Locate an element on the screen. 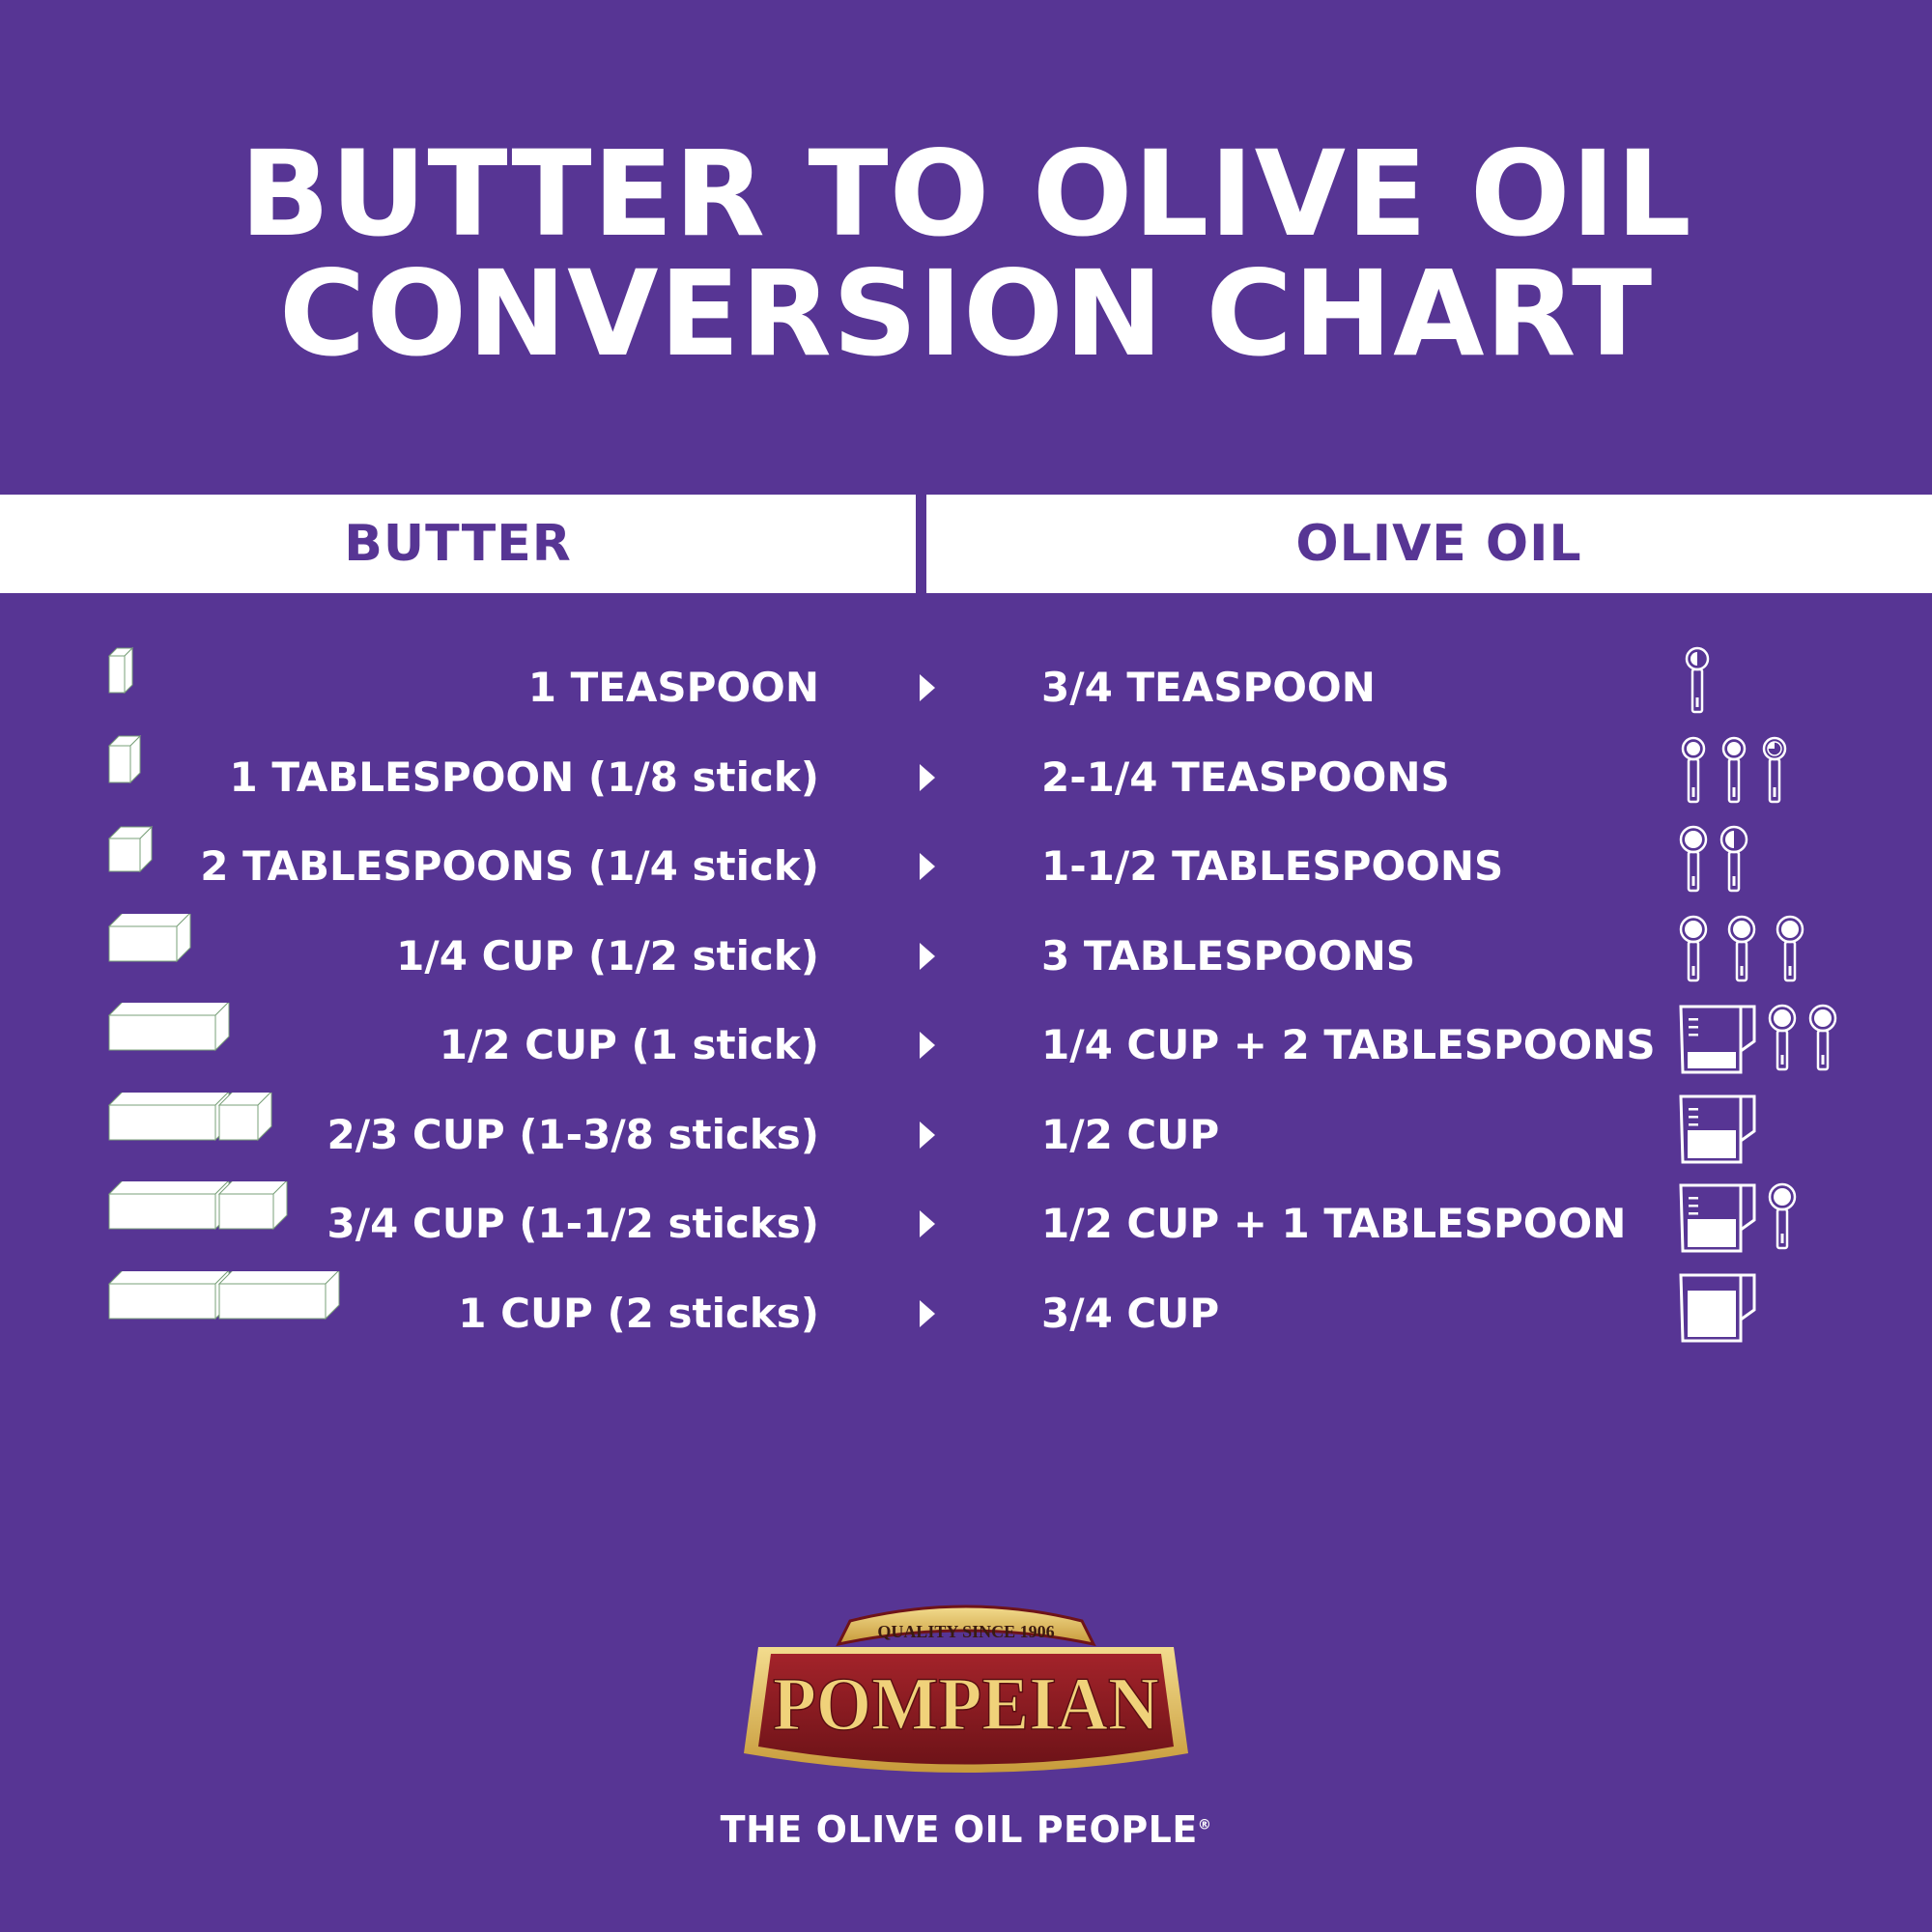 This screenshot has width=1932, height=1932. conversion-row: 2/3 CUP (1-3/8 sticks) 1/2 CUP is located at coordinates (966, 1134).